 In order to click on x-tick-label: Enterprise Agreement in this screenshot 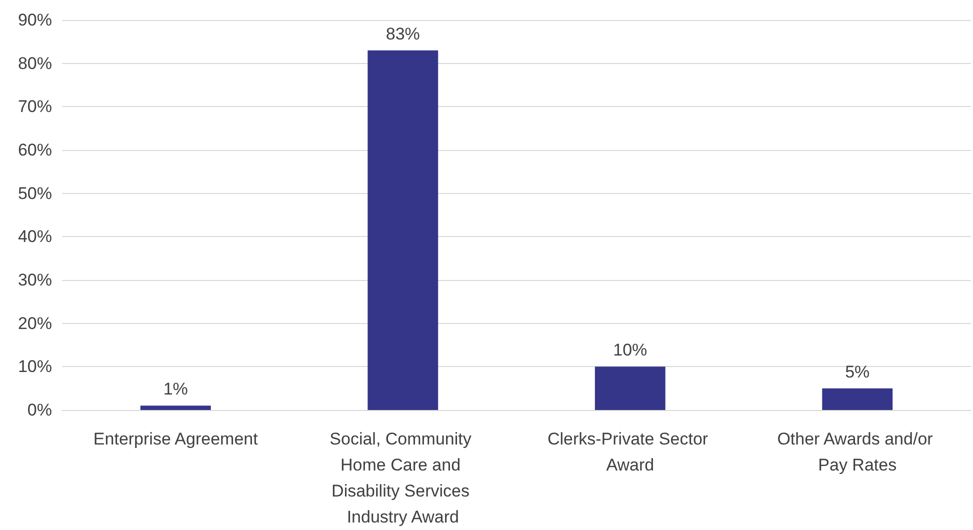, I will do `click(175, 439)`.